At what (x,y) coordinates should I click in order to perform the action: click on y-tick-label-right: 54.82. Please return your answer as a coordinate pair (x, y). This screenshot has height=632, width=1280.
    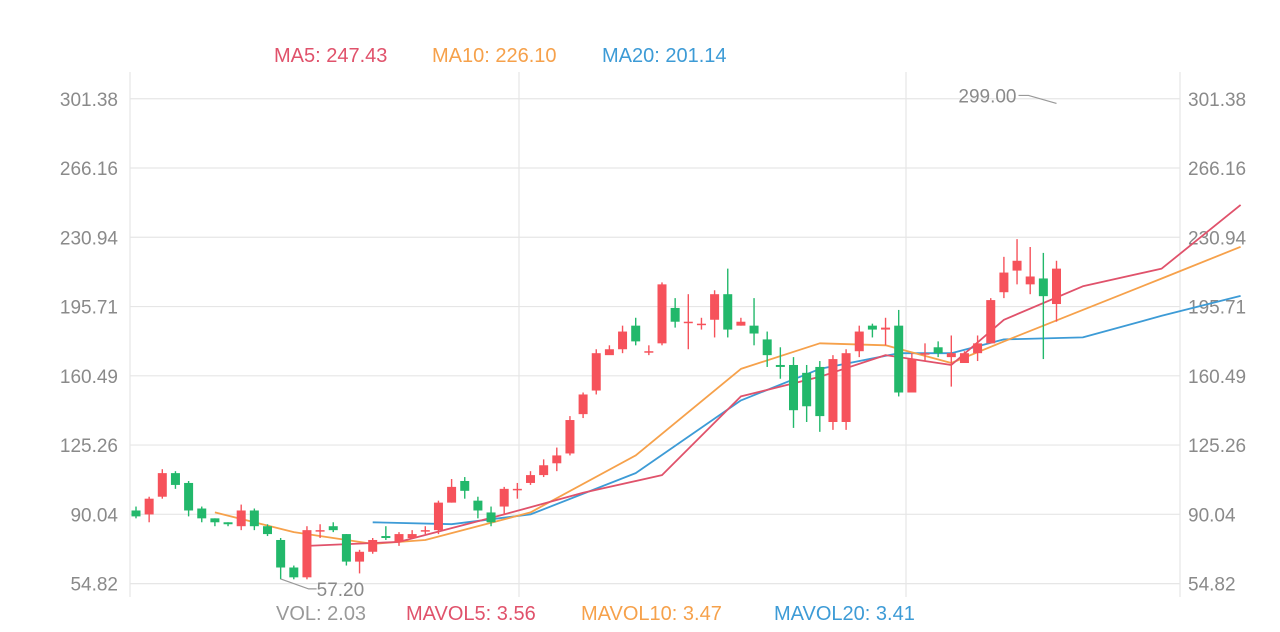
    Looking at the image, I should click on (1212, 585).